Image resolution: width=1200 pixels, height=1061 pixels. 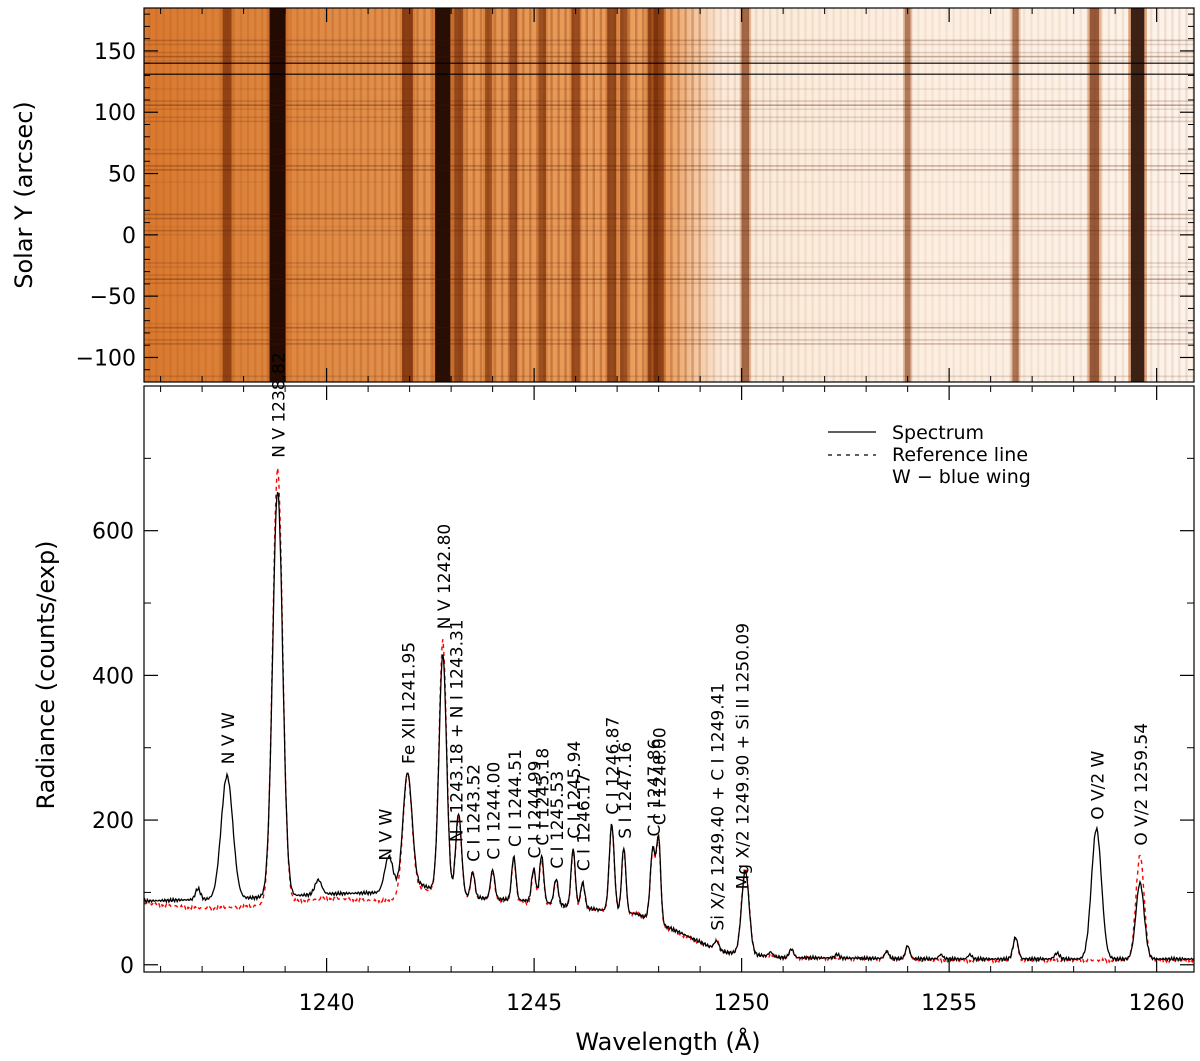 What do you see at coordinates (949, 1003) in the screenshot?
I see `x-tick-label: 1255` at bounding box center [949, 1003].